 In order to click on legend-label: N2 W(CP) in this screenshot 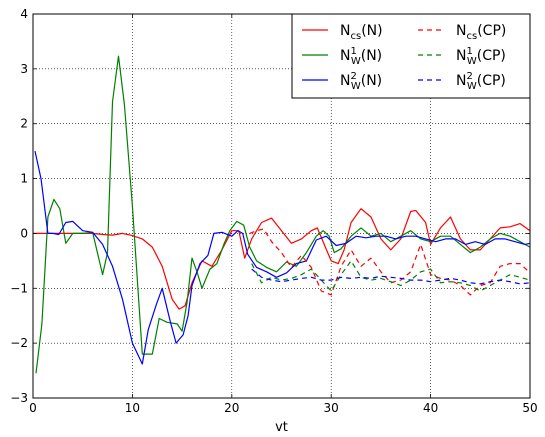, I will do `click(481, 81)`.